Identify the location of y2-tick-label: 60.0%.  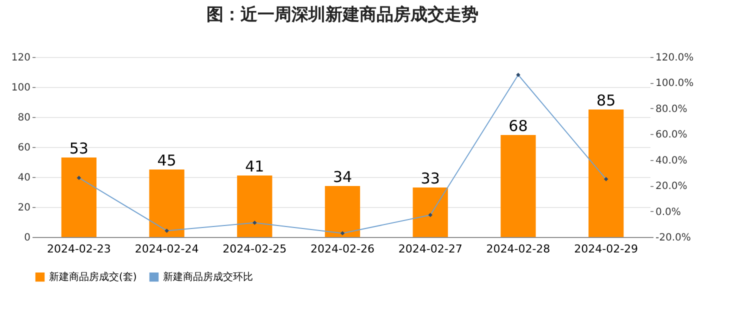
(672, 135).